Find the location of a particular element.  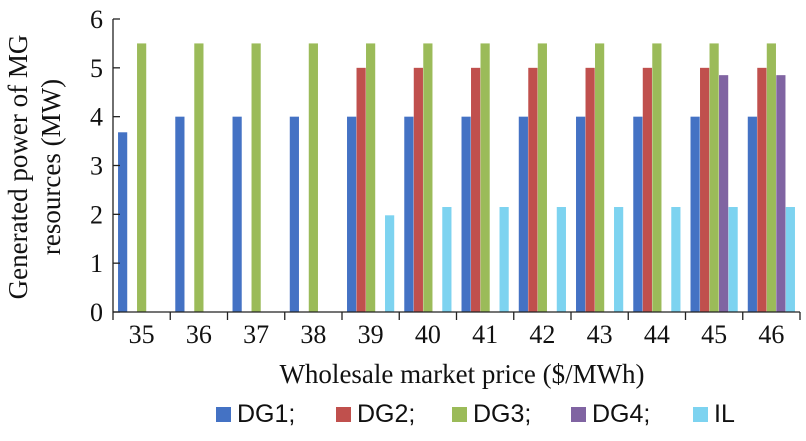

legend-swatch-dg3 is located at coordinates (459, 414).